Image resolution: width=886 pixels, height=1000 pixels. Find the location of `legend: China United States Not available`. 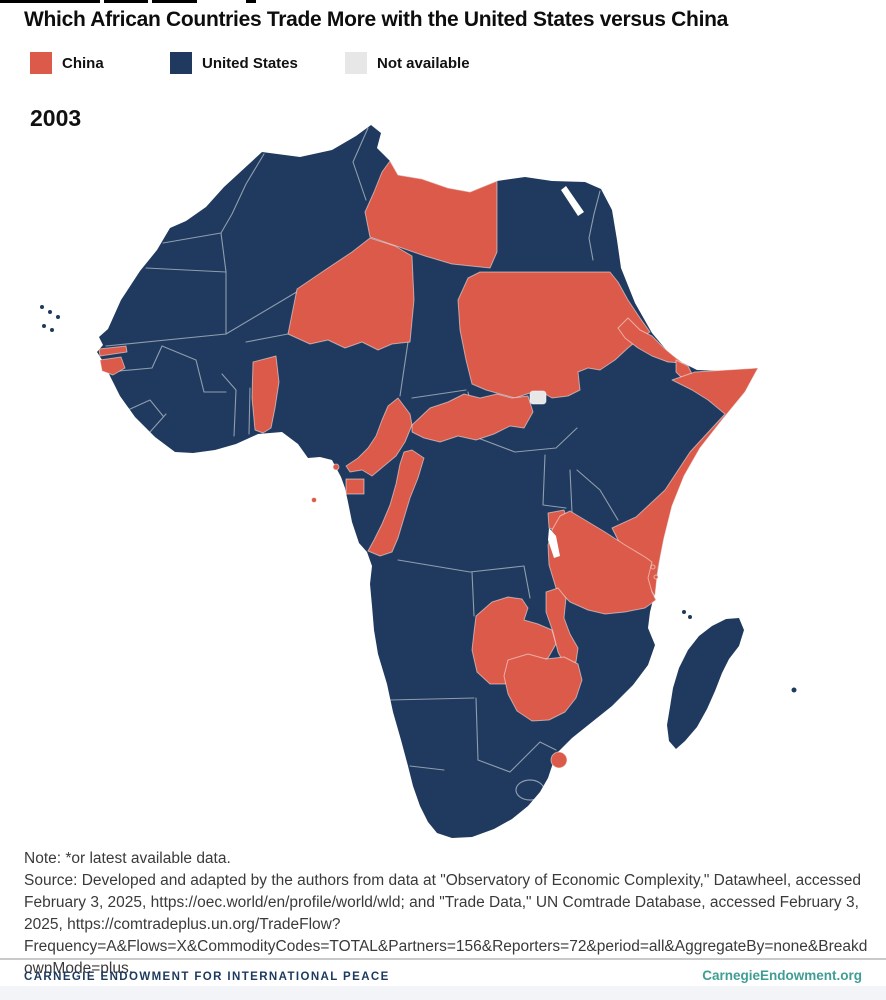

legend: China United States Not available is located at coordinates (443, 63).